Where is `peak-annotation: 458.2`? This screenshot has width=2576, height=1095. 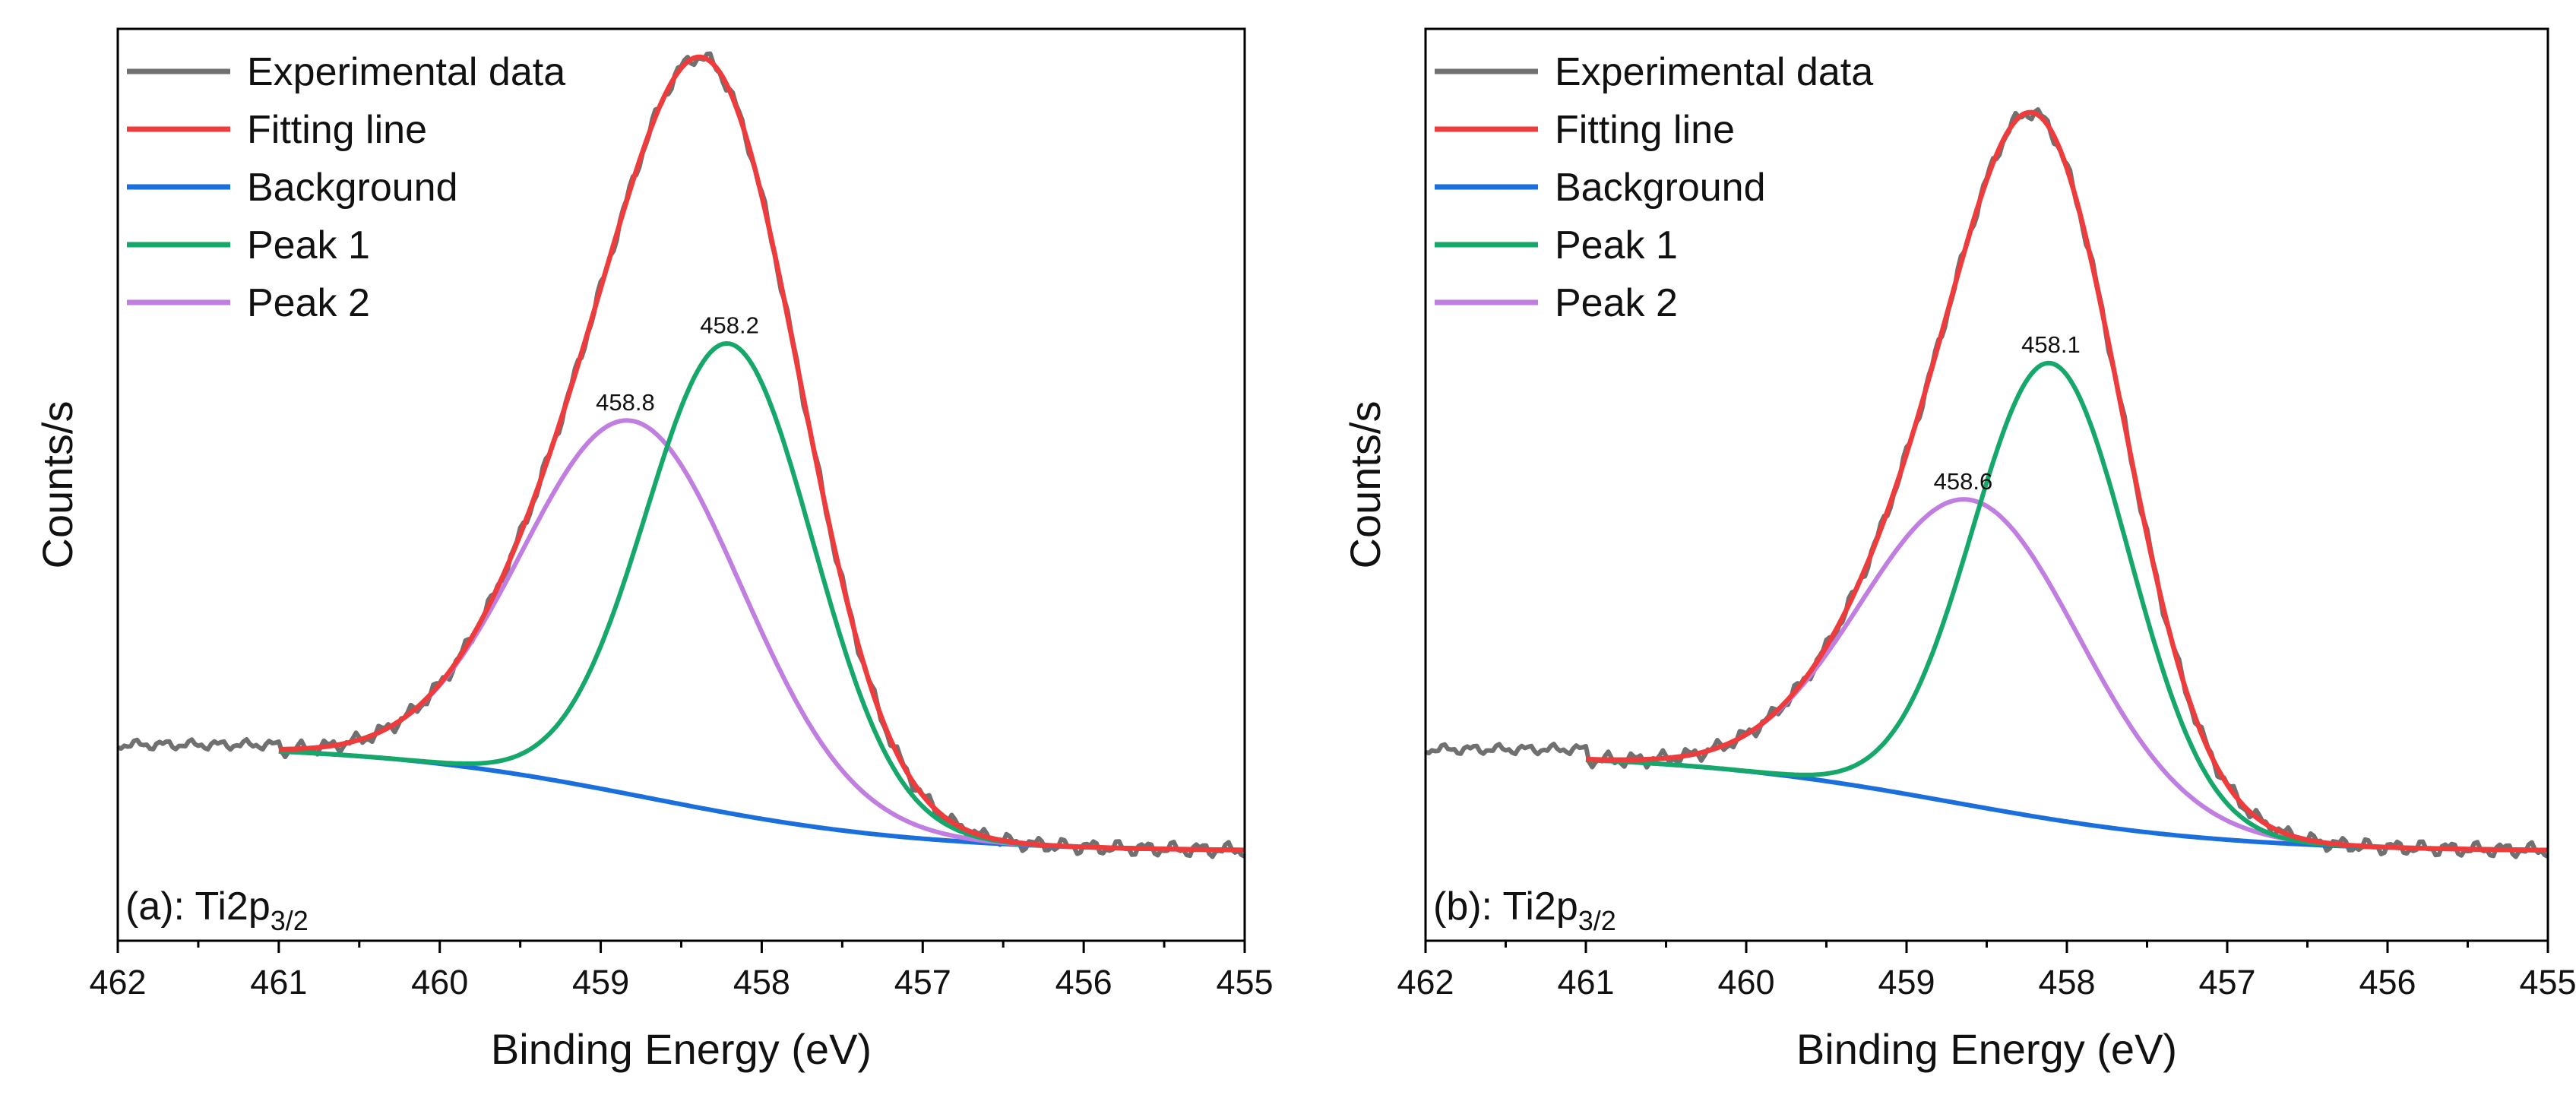 peak-annotation: 458.2 is located at coordinates (729, 325).